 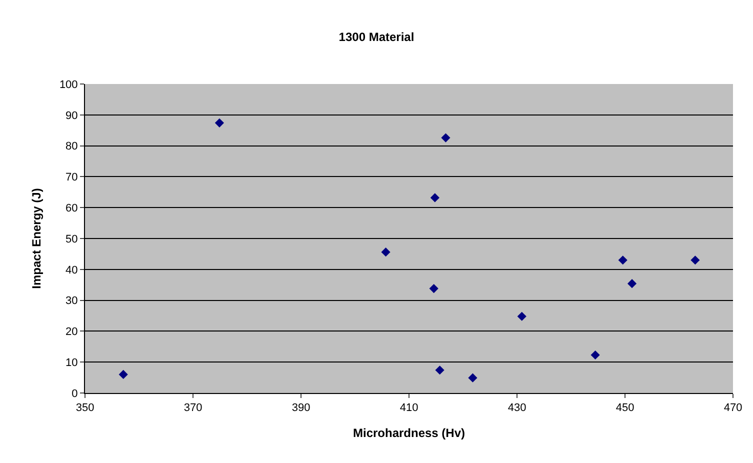 What do you see at coordinates (733, 408) in the screenshot?
I see `x-tick-label: 470` at bounding box center [733, 408].